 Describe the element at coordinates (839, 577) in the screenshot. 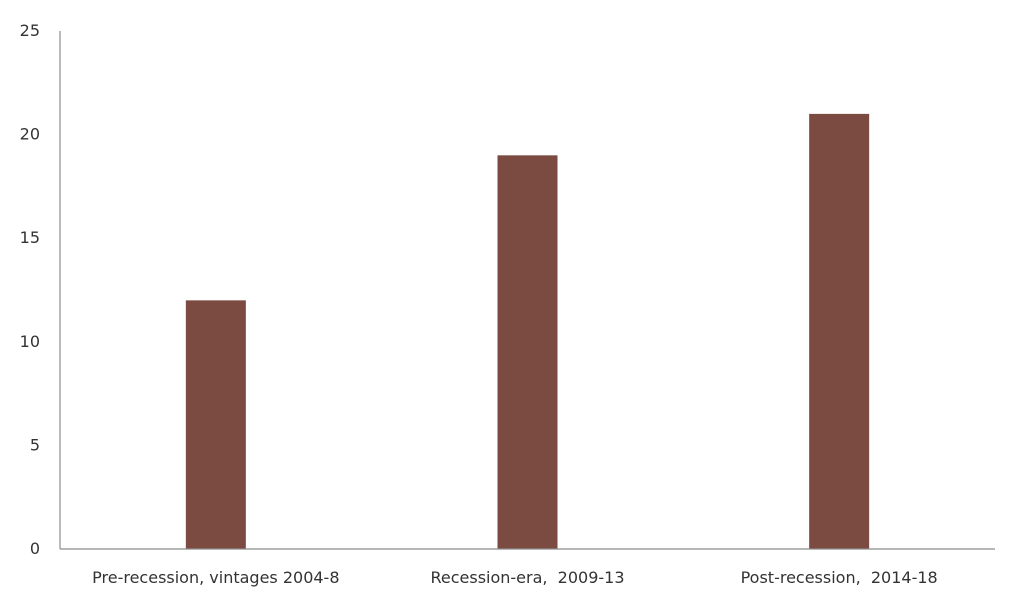

I see `x-category-label: Post-recession, 2014-18` at that location.